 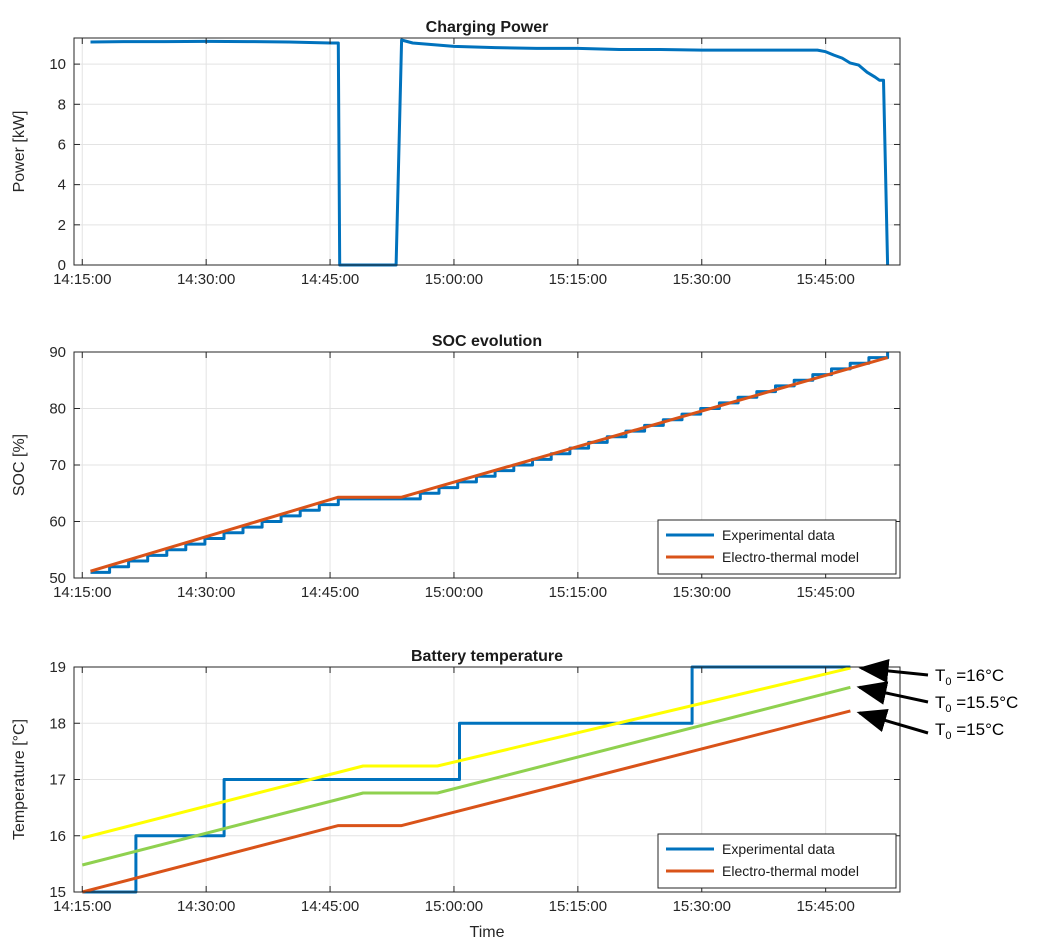 I want to click on y-tick-label: 19, so click(x=57, y=667).